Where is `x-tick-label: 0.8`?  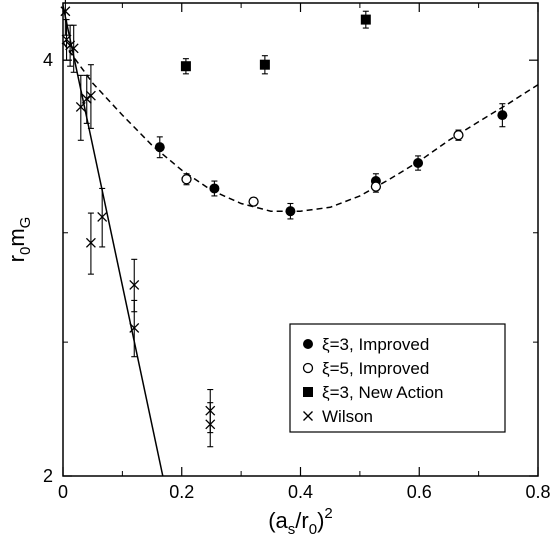
x-tick-label: 0.8 is located at coordinates (537, 492).